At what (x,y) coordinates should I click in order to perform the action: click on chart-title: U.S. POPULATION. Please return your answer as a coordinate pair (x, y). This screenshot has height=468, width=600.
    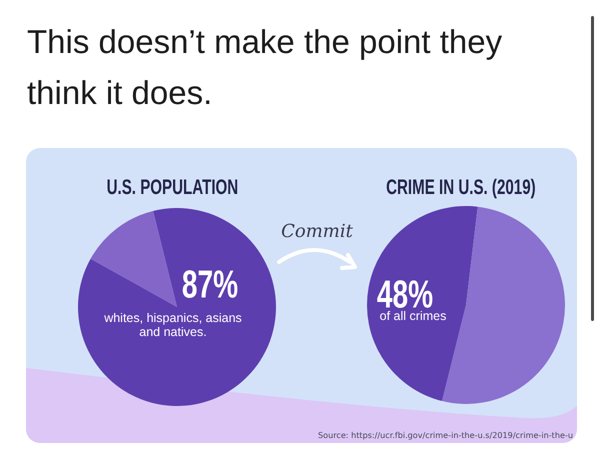
    Looking at the image, I should click on (172, 188).